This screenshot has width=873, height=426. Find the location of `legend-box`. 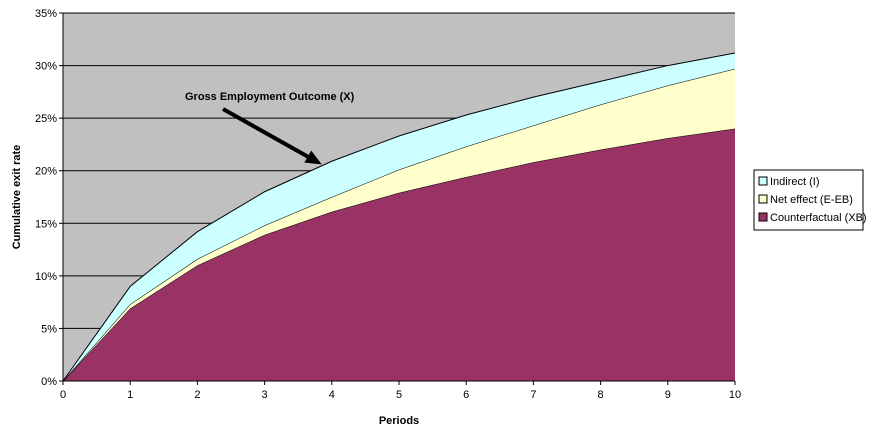

legend-box is located at coordinates (808, 200).